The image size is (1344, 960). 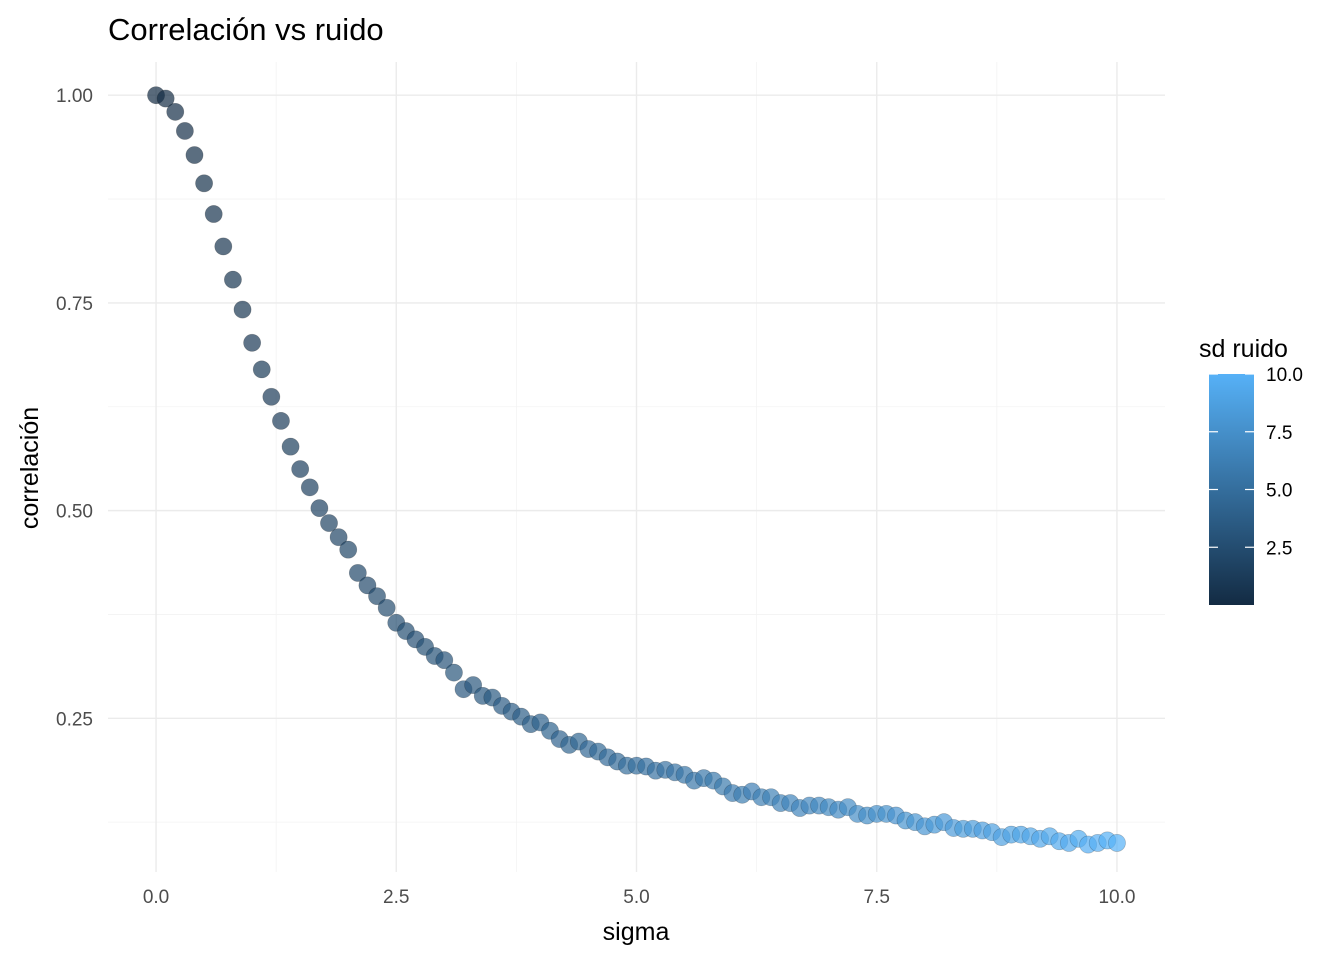 I want to click on y-tick-label: 0.75, so click(x=74, y=304).